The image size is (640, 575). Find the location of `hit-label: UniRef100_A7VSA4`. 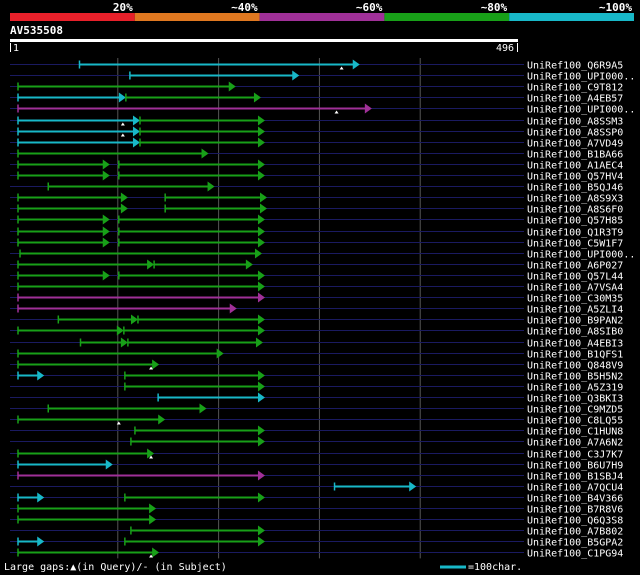

hit-label: UniRef100_A7VSA4 is located at coordinates (575, 288).